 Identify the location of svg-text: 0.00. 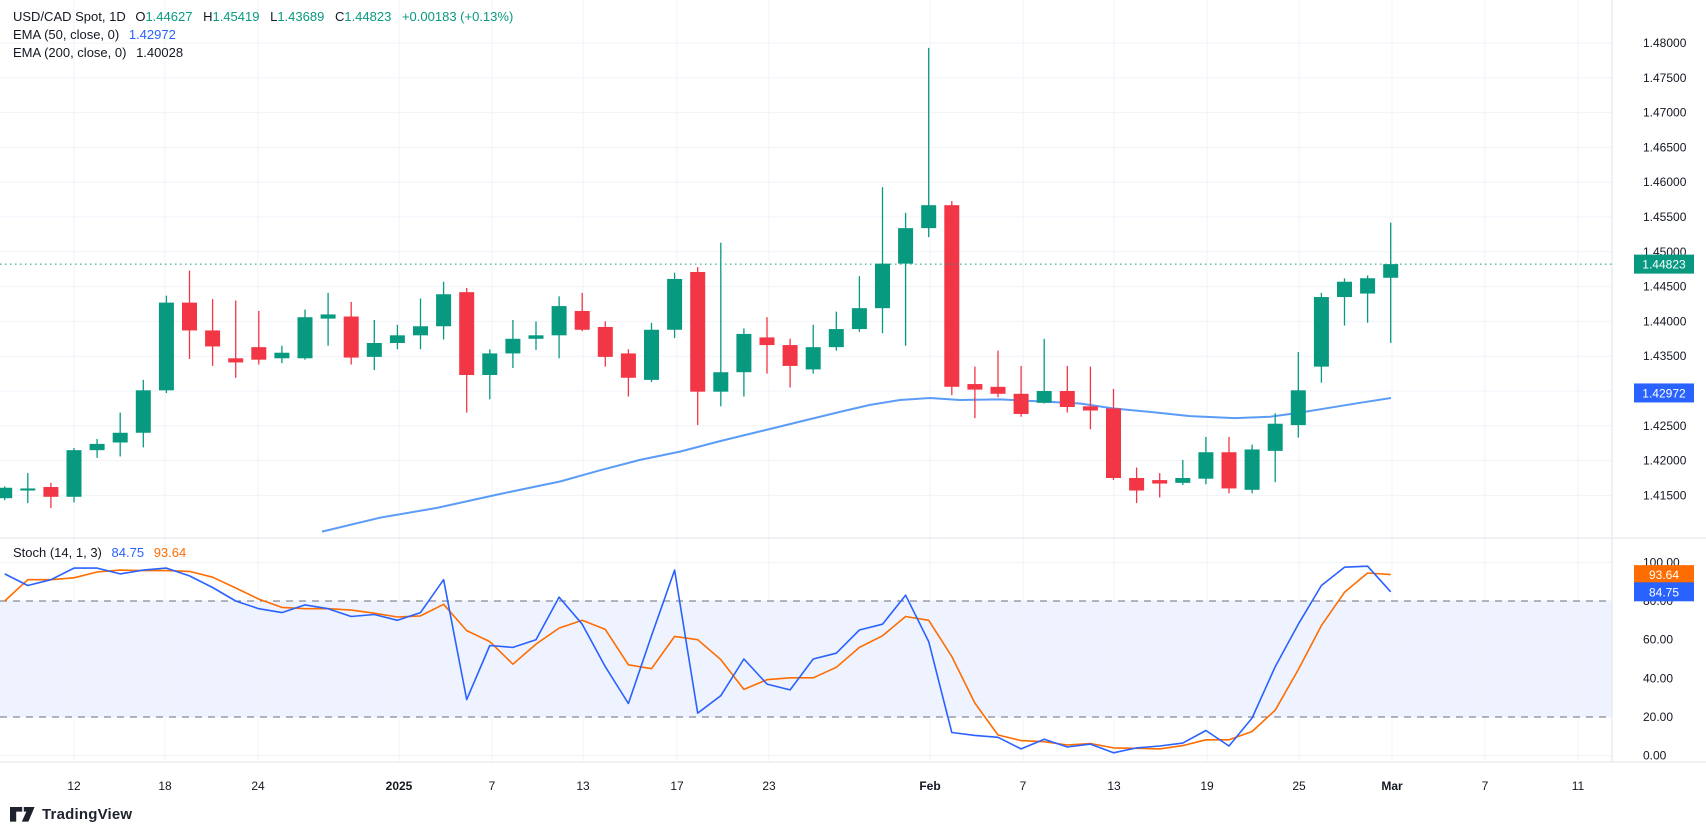
(1655, 756).